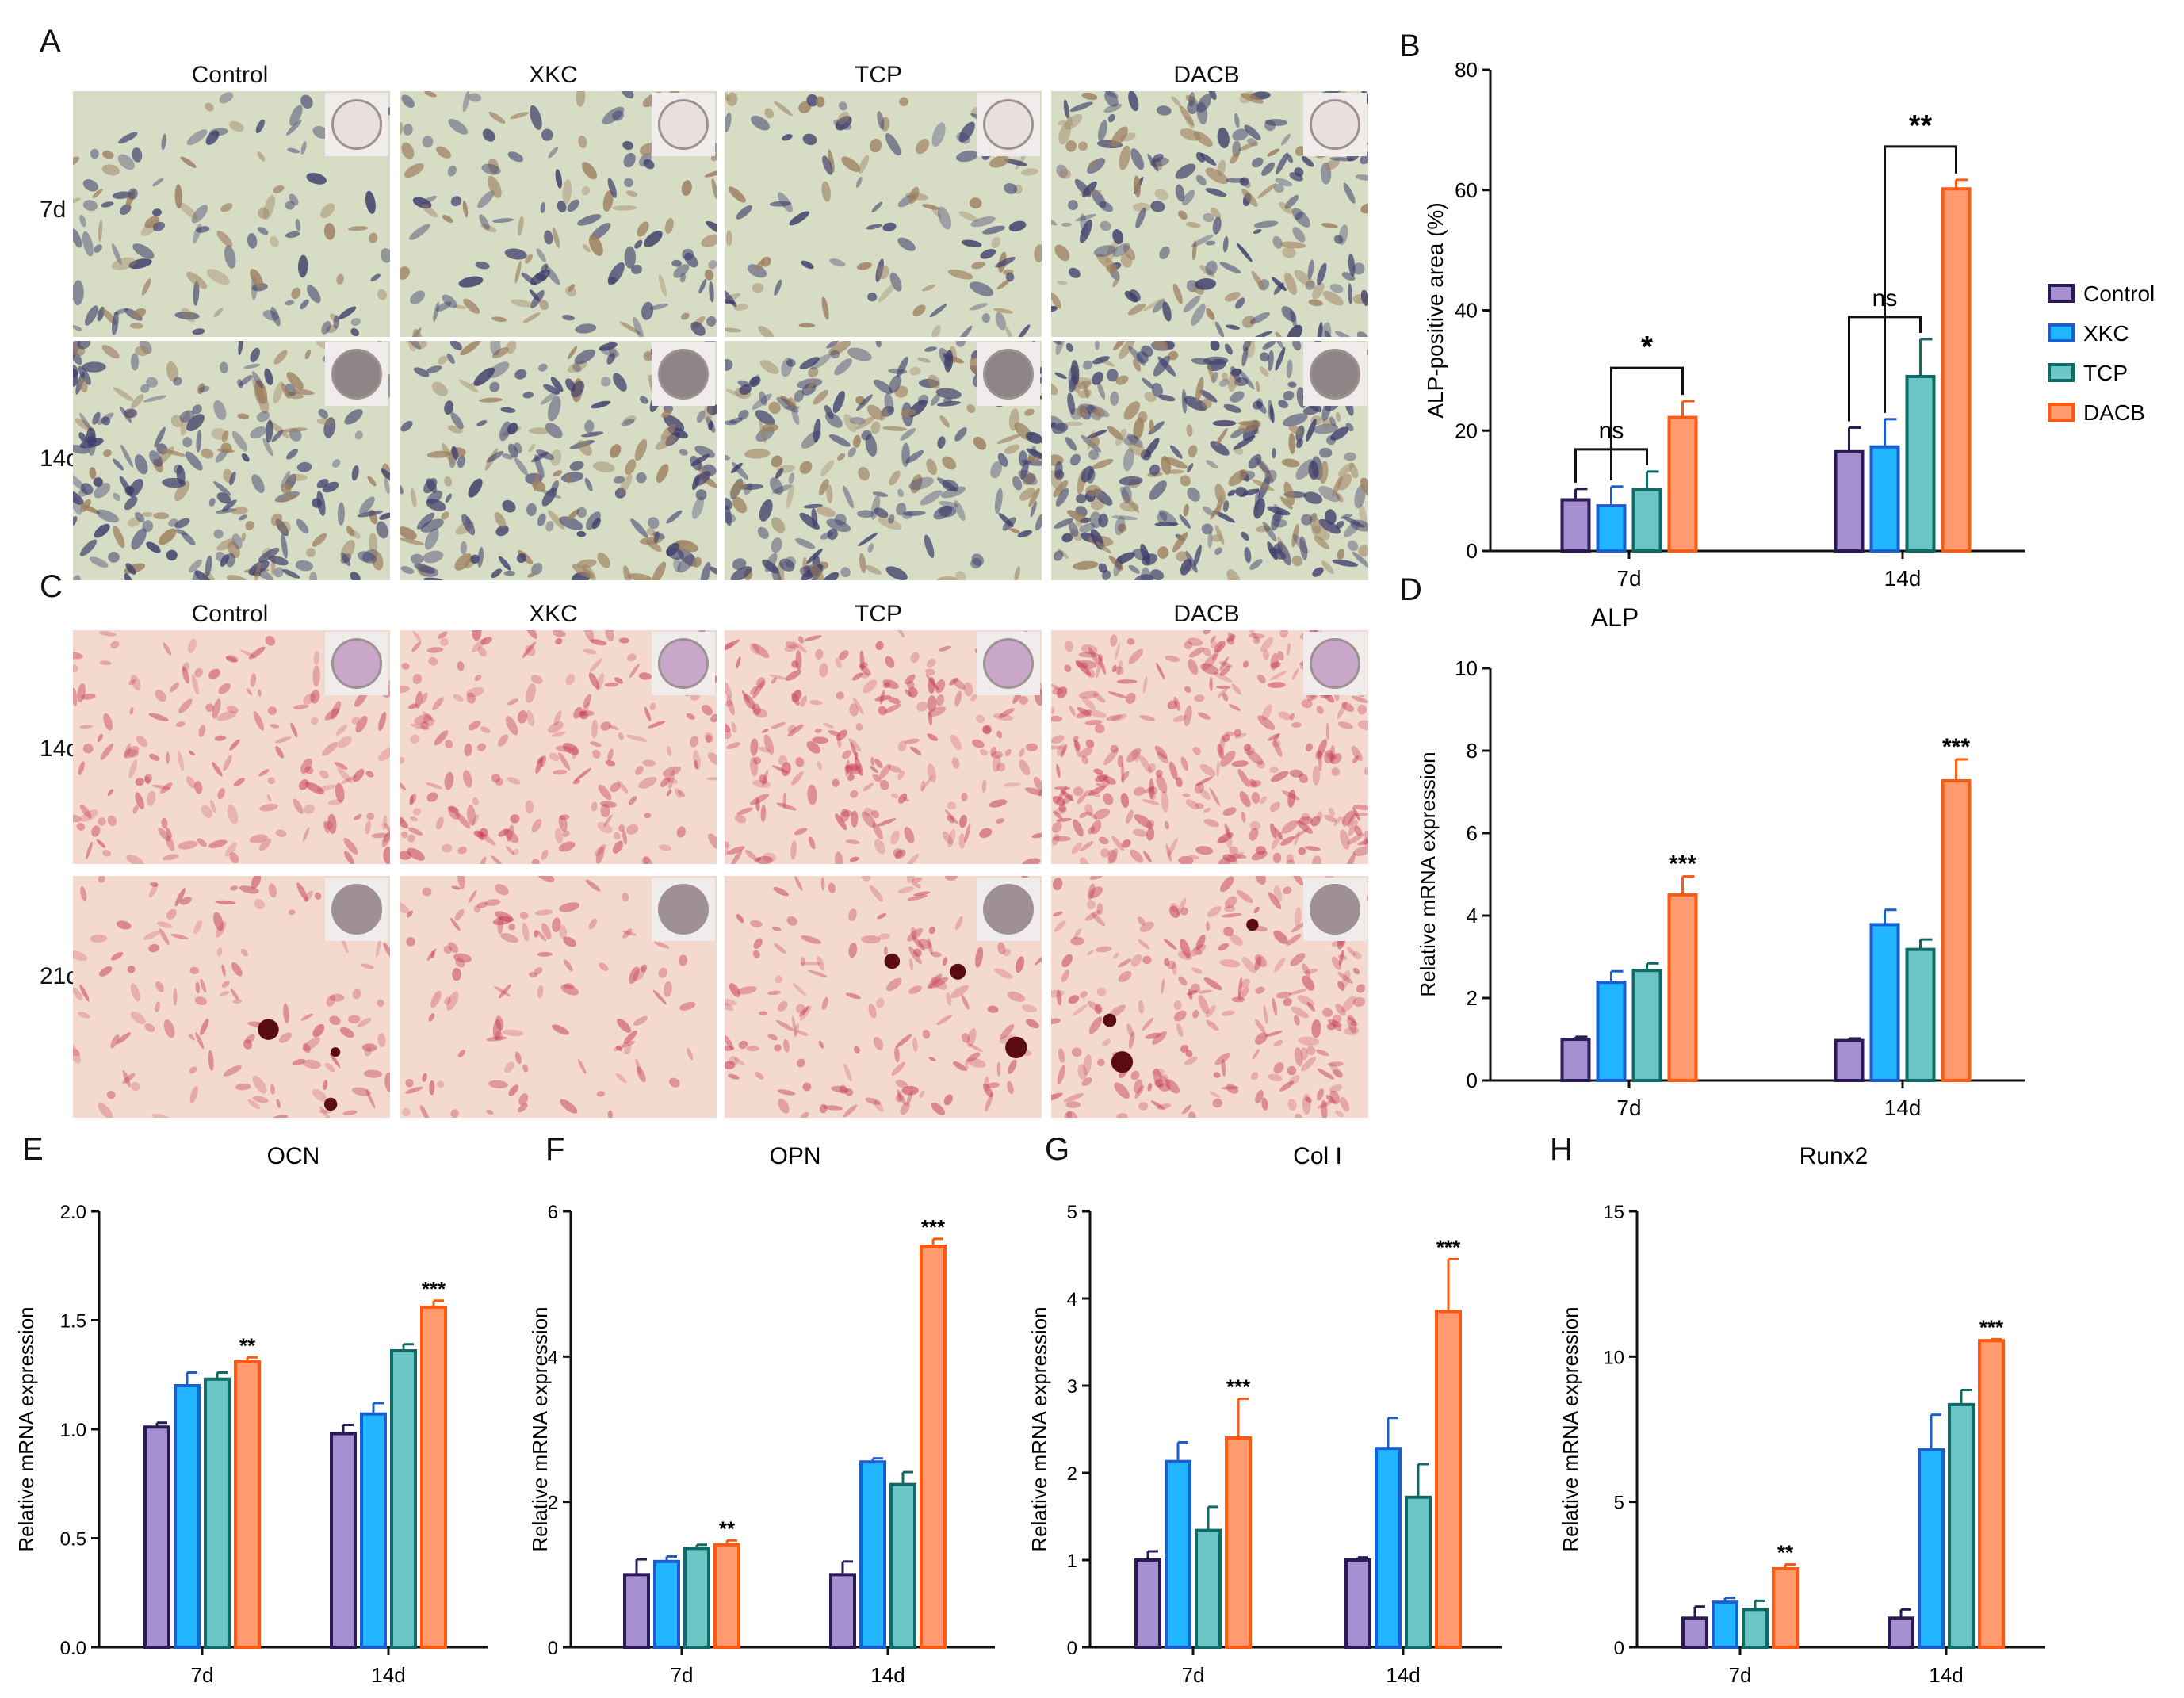 The image size is (2184, 1698). I want to click on ars-image-xkc-21d, so click(558, 997).